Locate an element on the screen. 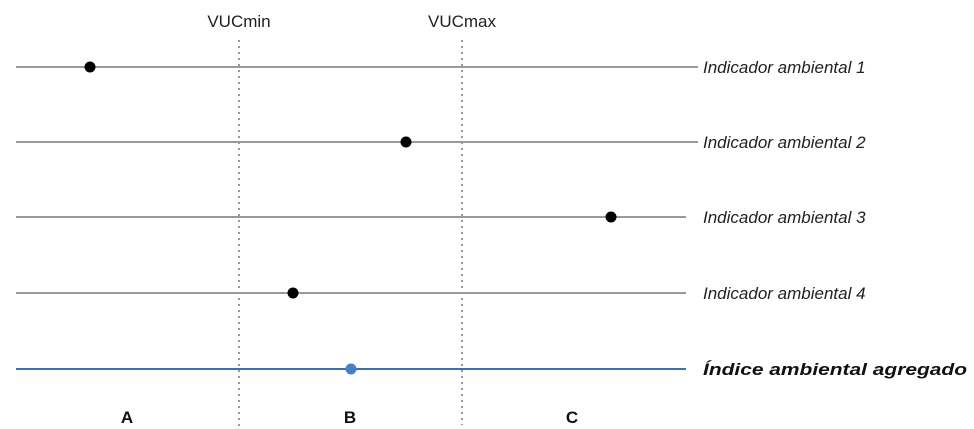 This screenshot has width=974, height=429. zone-label-b: B is located at coordinates (350, 417).